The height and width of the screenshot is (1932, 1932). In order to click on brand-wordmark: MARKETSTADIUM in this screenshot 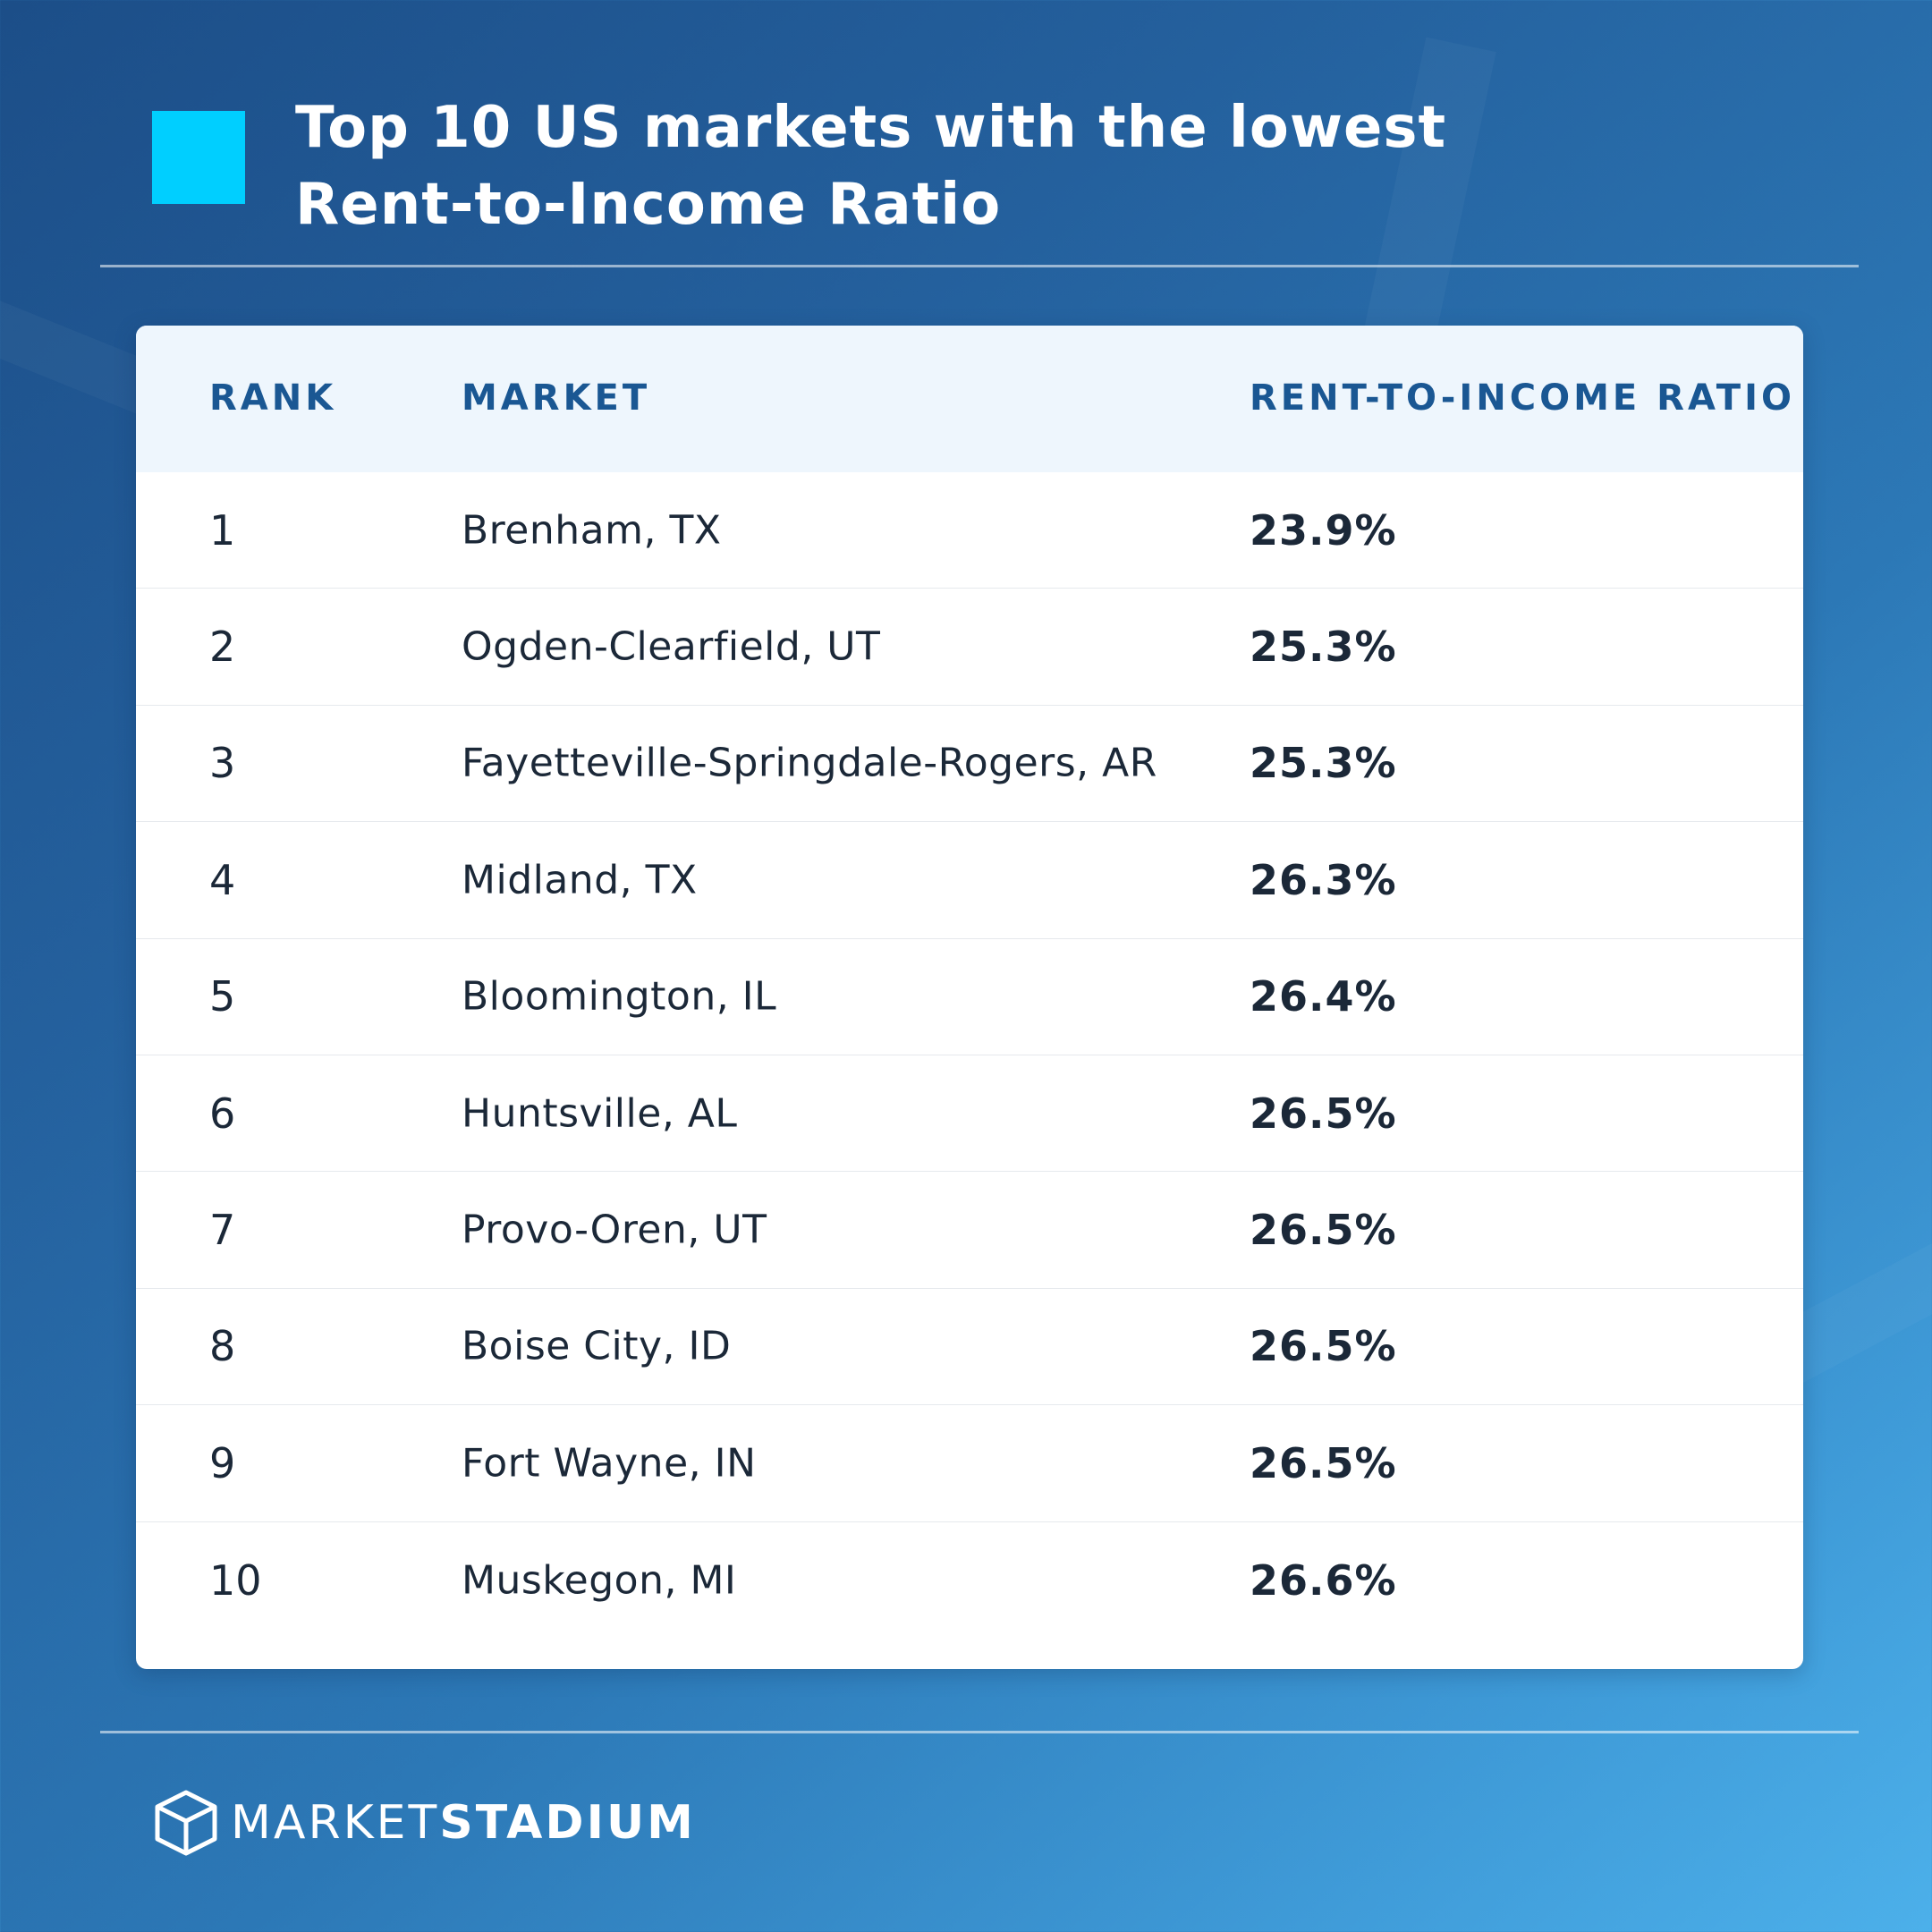, I will do `click(463, 1823)`.